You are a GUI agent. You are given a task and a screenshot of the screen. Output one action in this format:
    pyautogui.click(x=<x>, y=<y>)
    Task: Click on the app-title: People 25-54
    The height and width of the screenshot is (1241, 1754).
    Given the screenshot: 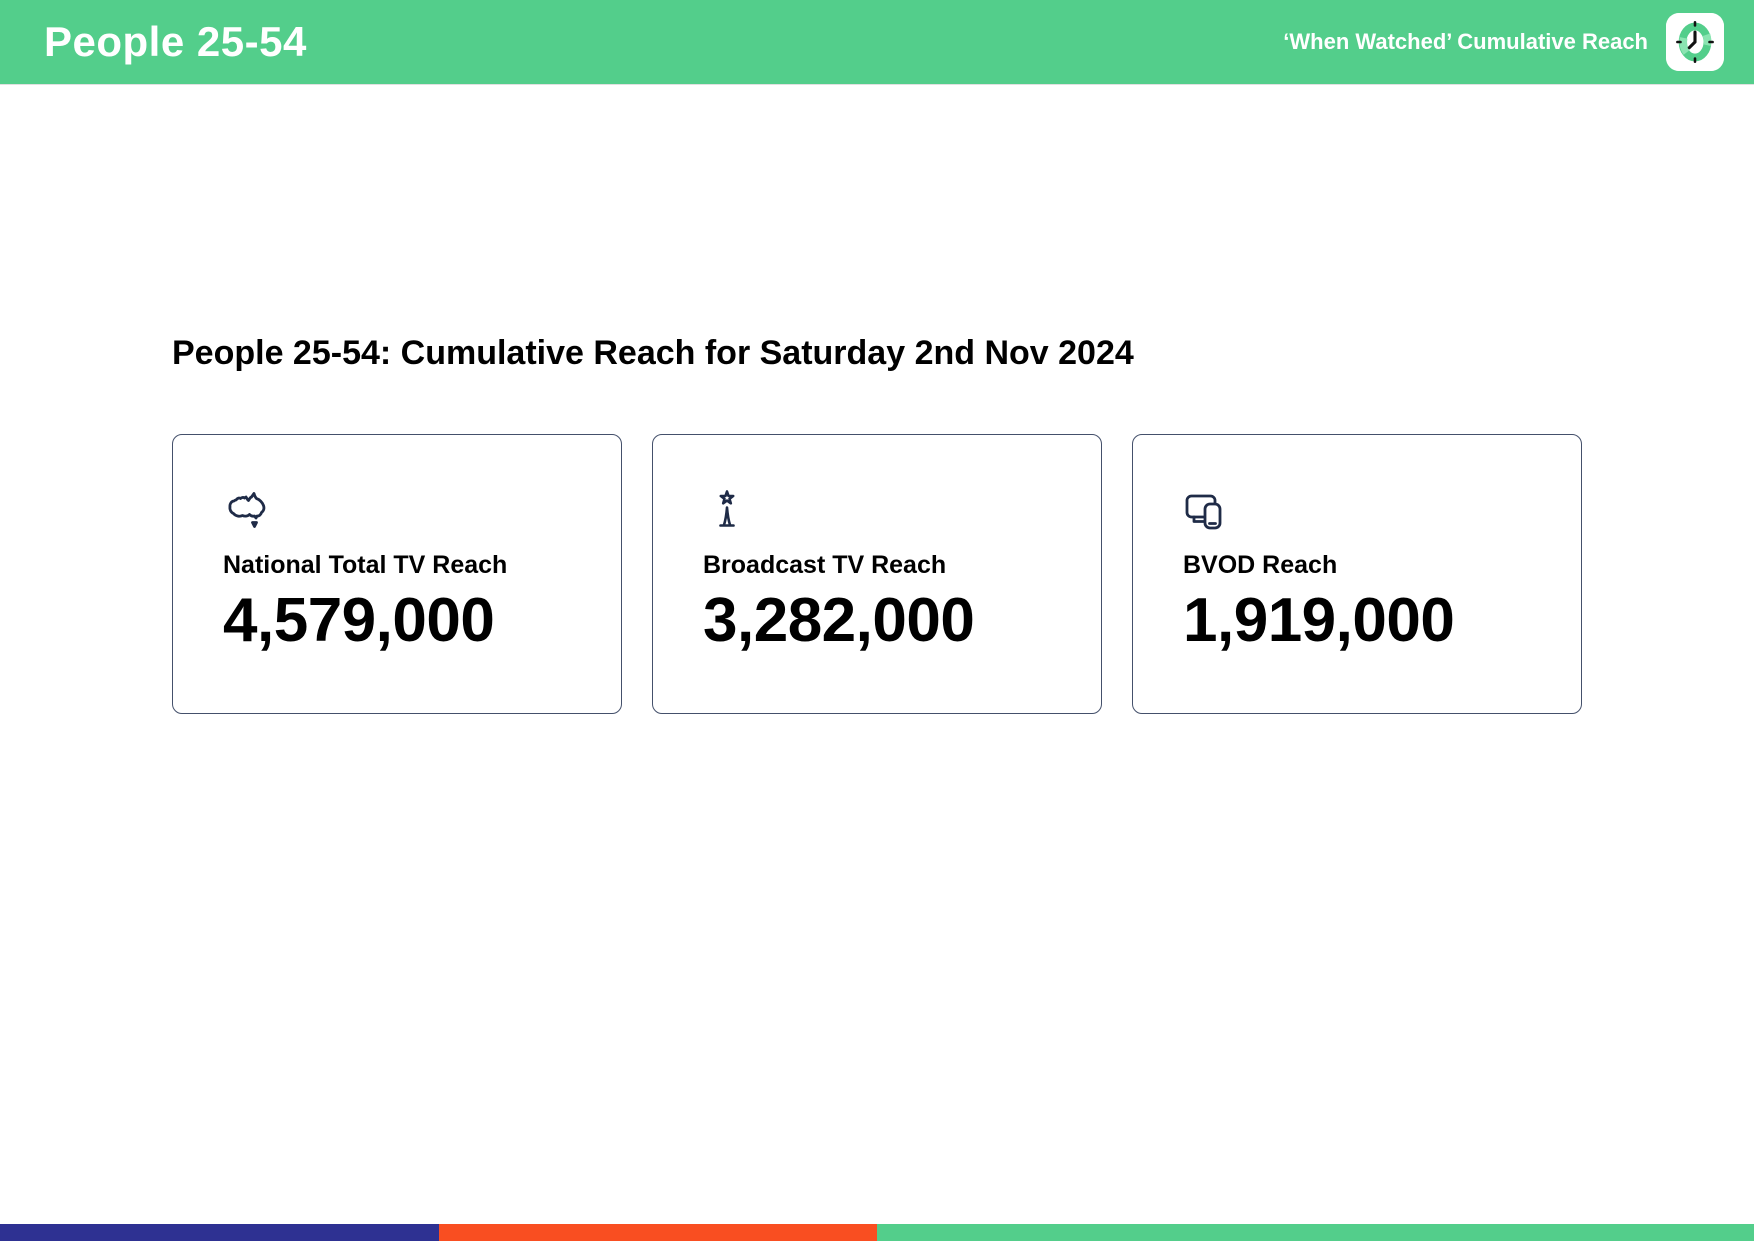 What is the action you would take?
    pyautogui.click(x=175, y=41)
    